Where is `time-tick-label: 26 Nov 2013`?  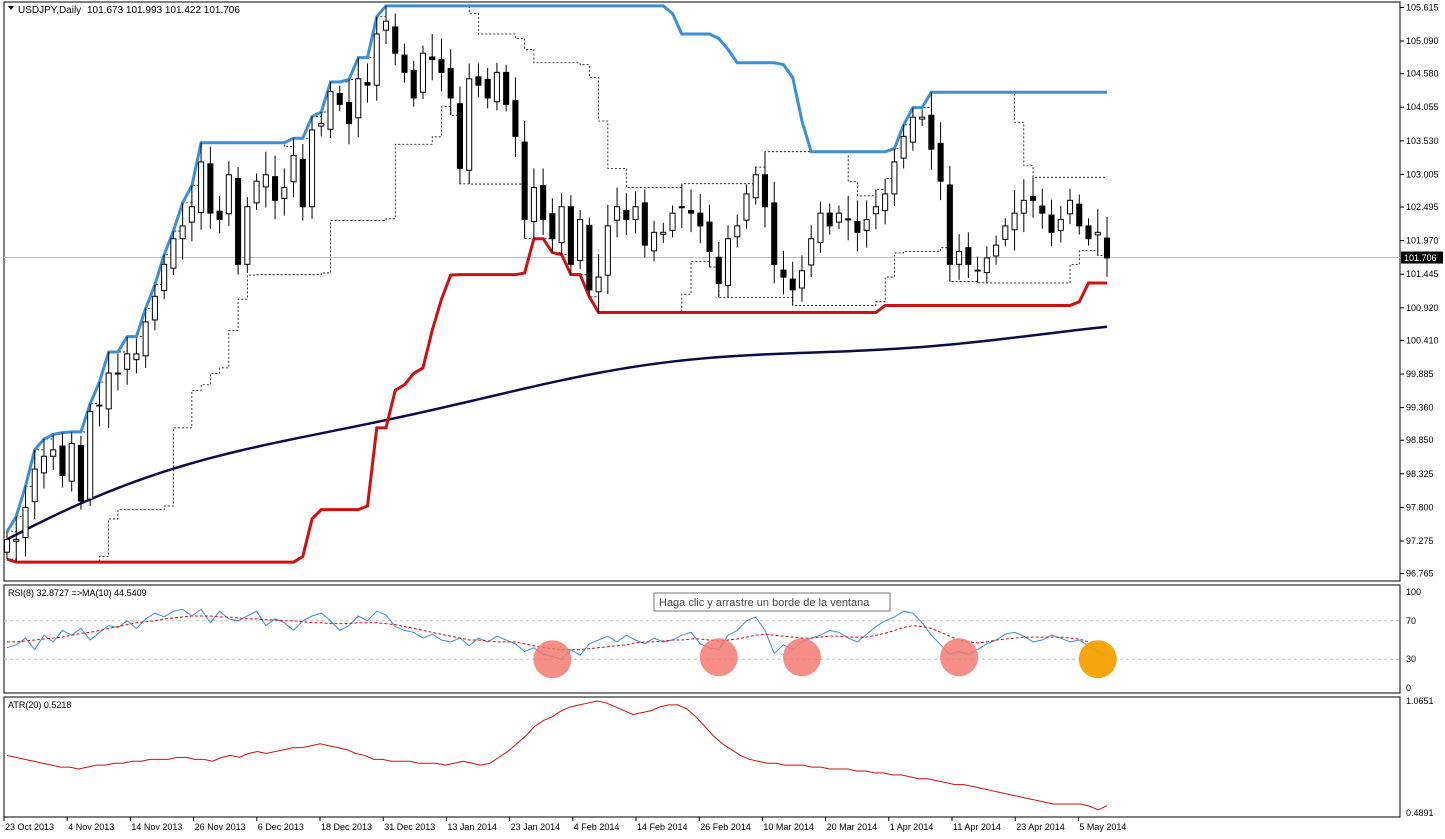 time-tick-label: 26 Nov 2013 is located at coordinates (220, 827).